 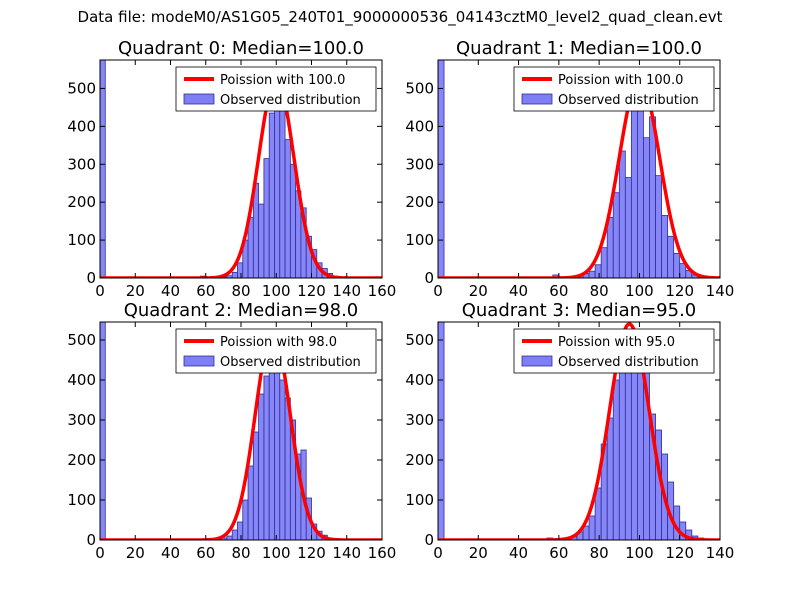 I want to click on legend: Poission with 100.0 Observed distribution, so click(x=276, y=89).